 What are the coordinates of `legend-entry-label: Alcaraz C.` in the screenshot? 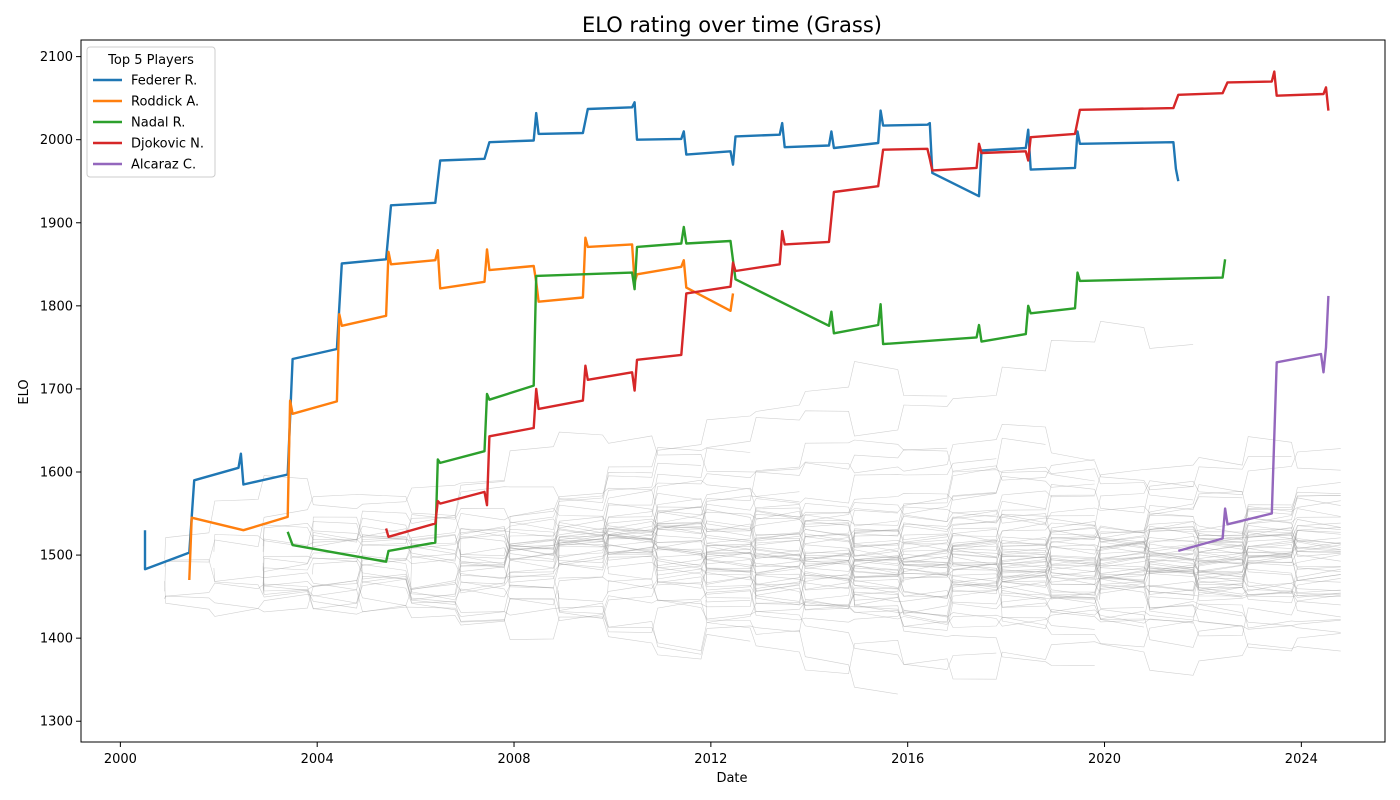 It's located at (163, 165).